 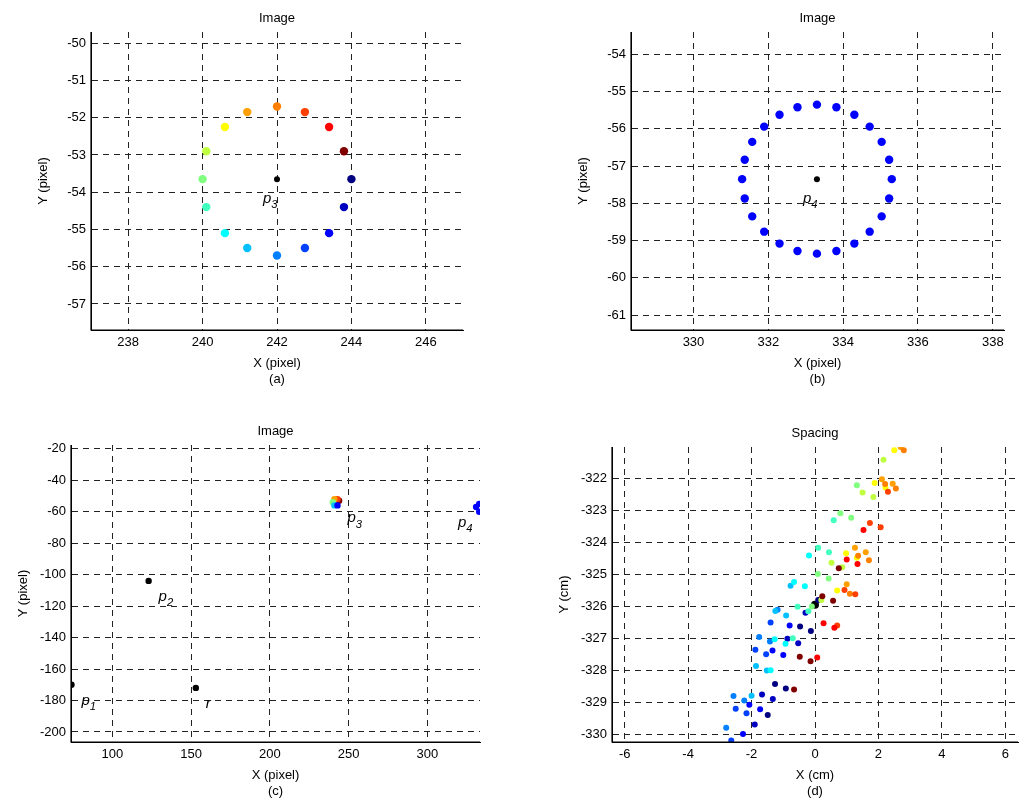 What do you see at coordinates (593, 542) in the screenshot?
I see `y-tick-label: -324` at bounding box center [593, 542].